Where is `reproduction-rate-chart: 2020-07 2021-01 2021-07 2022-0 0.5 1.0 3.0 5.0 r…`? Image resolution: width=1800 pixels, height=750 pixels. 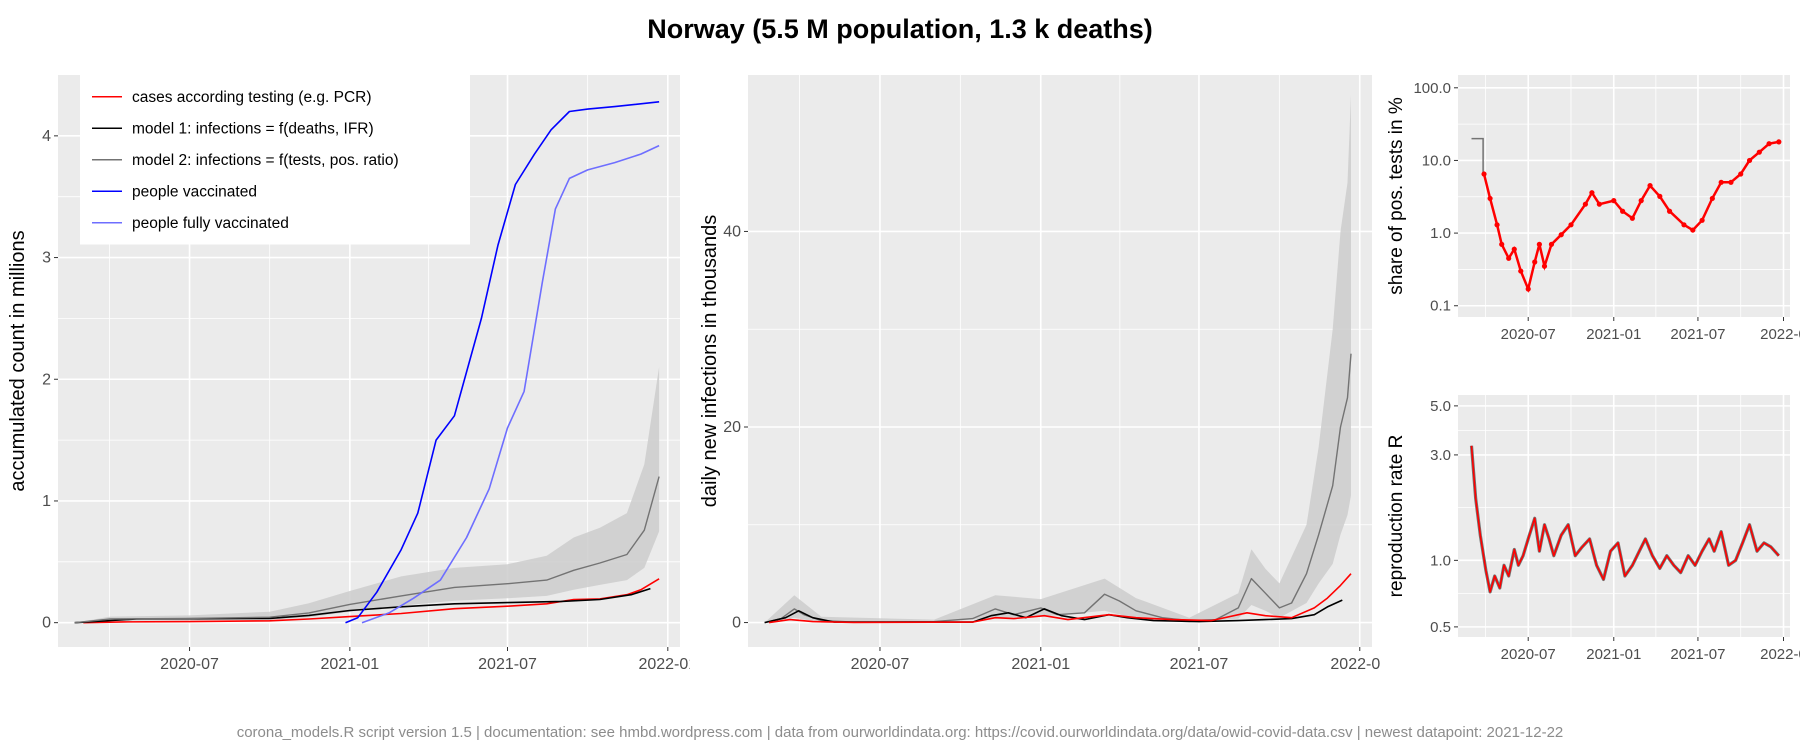
reproduction-rate-chart: 2020-07 2021-01 2021-07 2022-0 0.5 1.0 3.0 5.0 r… is located at coordinates (1593, 529).